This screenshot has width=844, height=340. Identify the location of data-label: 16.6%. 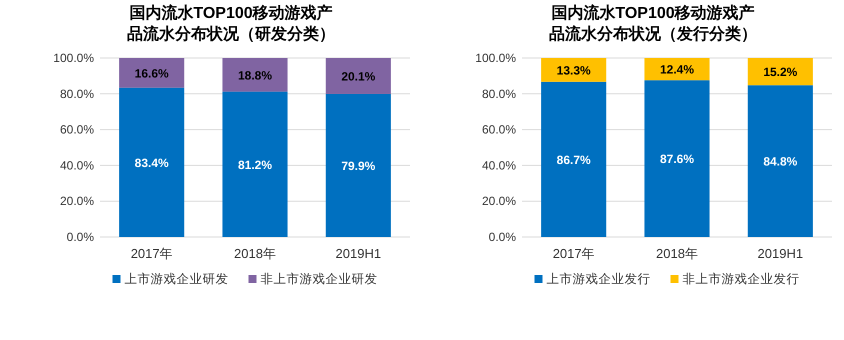
(152, 73).